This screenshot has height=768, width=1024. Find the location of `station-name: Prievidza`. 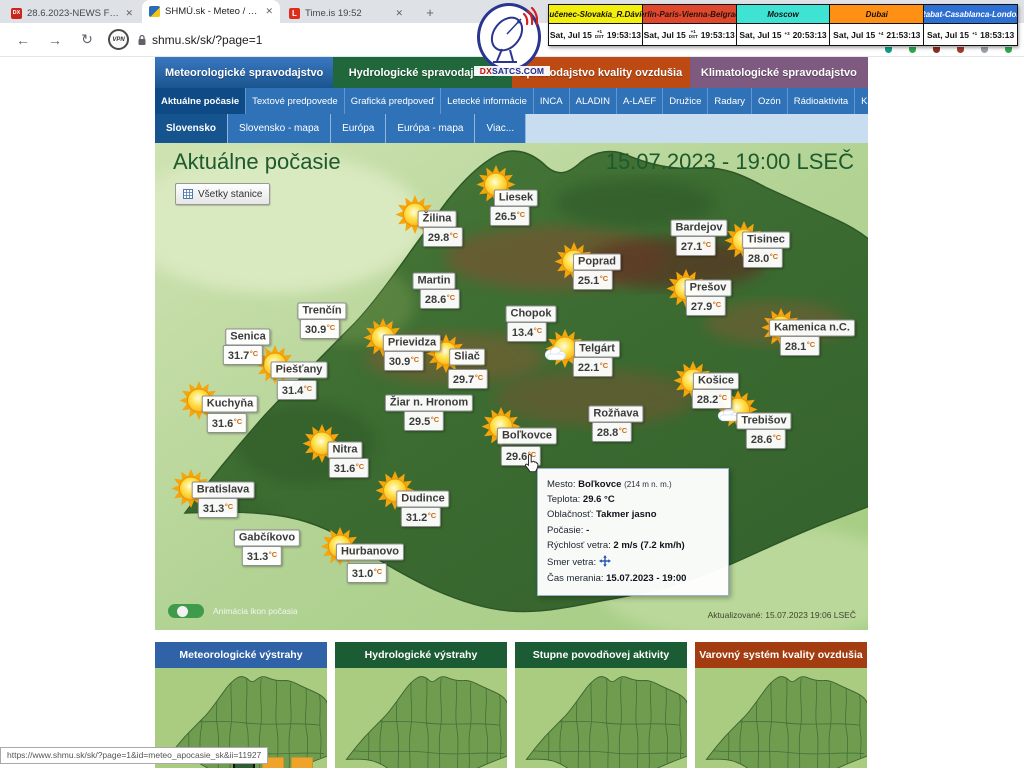

station-name: Prievidza is located at coordinates (412, 343).